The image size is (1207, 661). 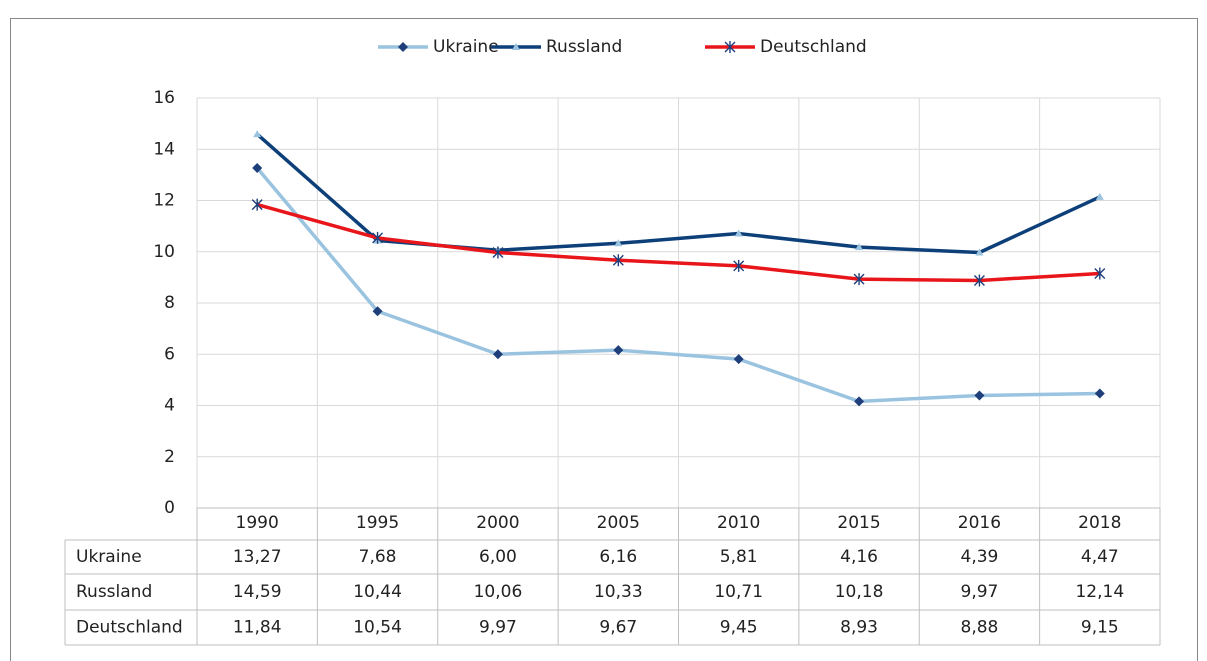 What do you see at coordinates (859, 557) in the screenshot?
I see `table-cell: 4,16` at bounding box center [859, 557].